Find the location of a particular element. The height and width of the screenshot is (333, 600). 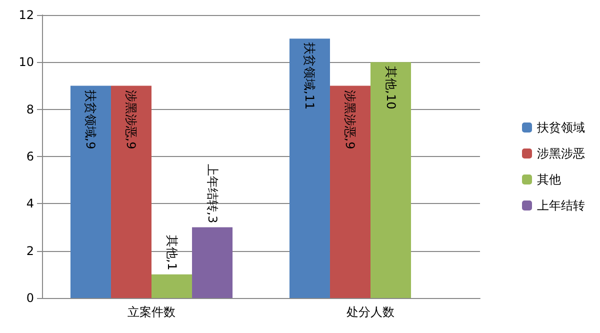

y-tick-label: 6 is located at coordinates (30, 157).